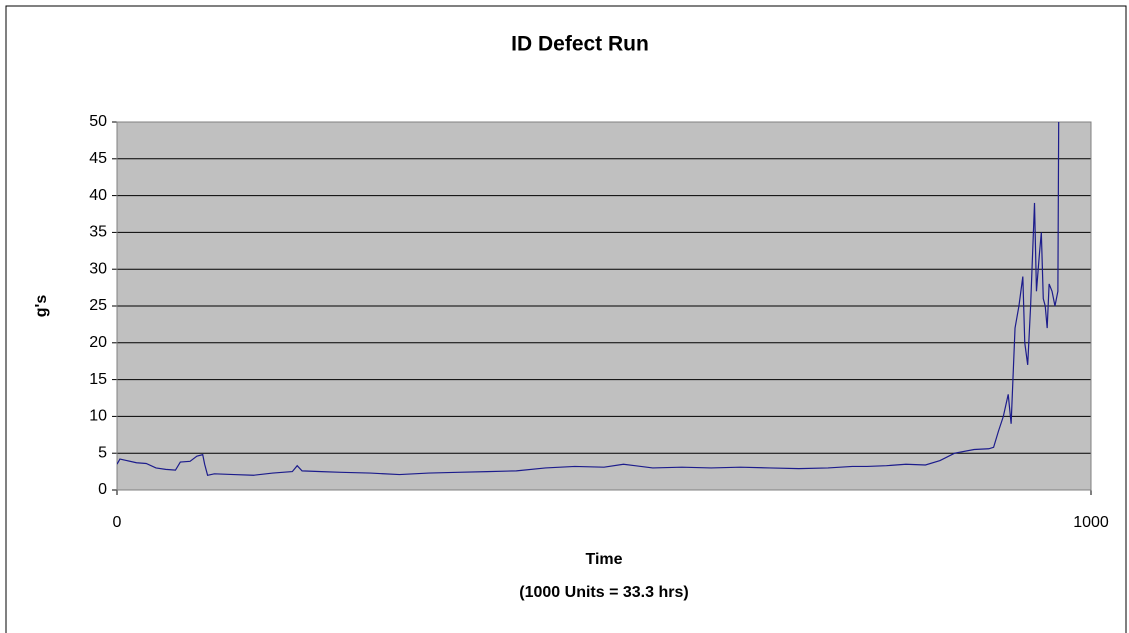  Describe the element at coordinates (98, 342) in the screenshot. I see `y-tick-label: 20` at that location.